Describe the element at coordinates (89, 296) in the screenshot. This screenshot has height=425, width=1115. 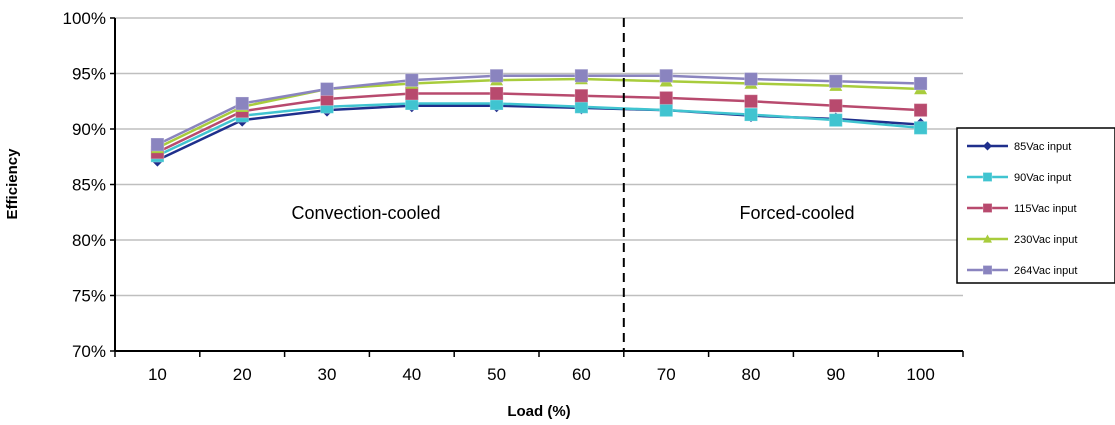
I see `y-tick-label-75: 75%` at that location.